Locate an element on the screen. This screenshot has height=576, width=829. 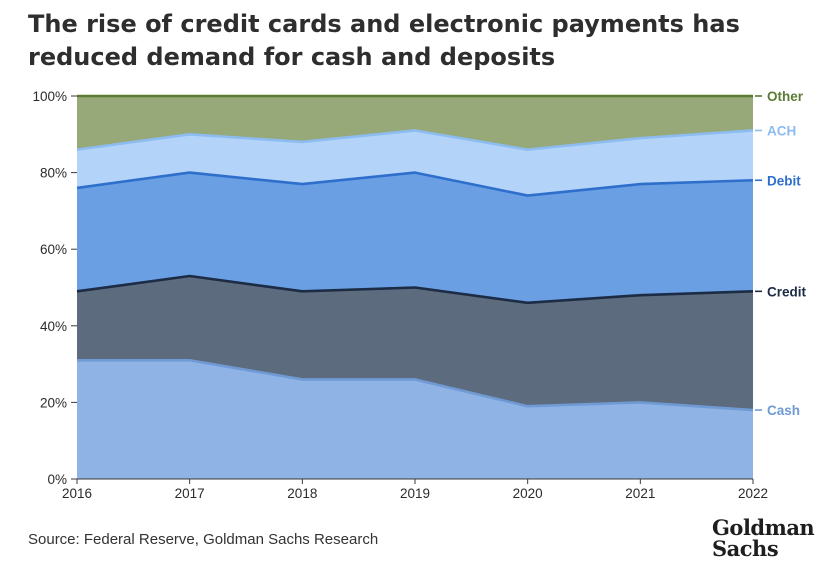
area-other is located at coordinates (415, 123).